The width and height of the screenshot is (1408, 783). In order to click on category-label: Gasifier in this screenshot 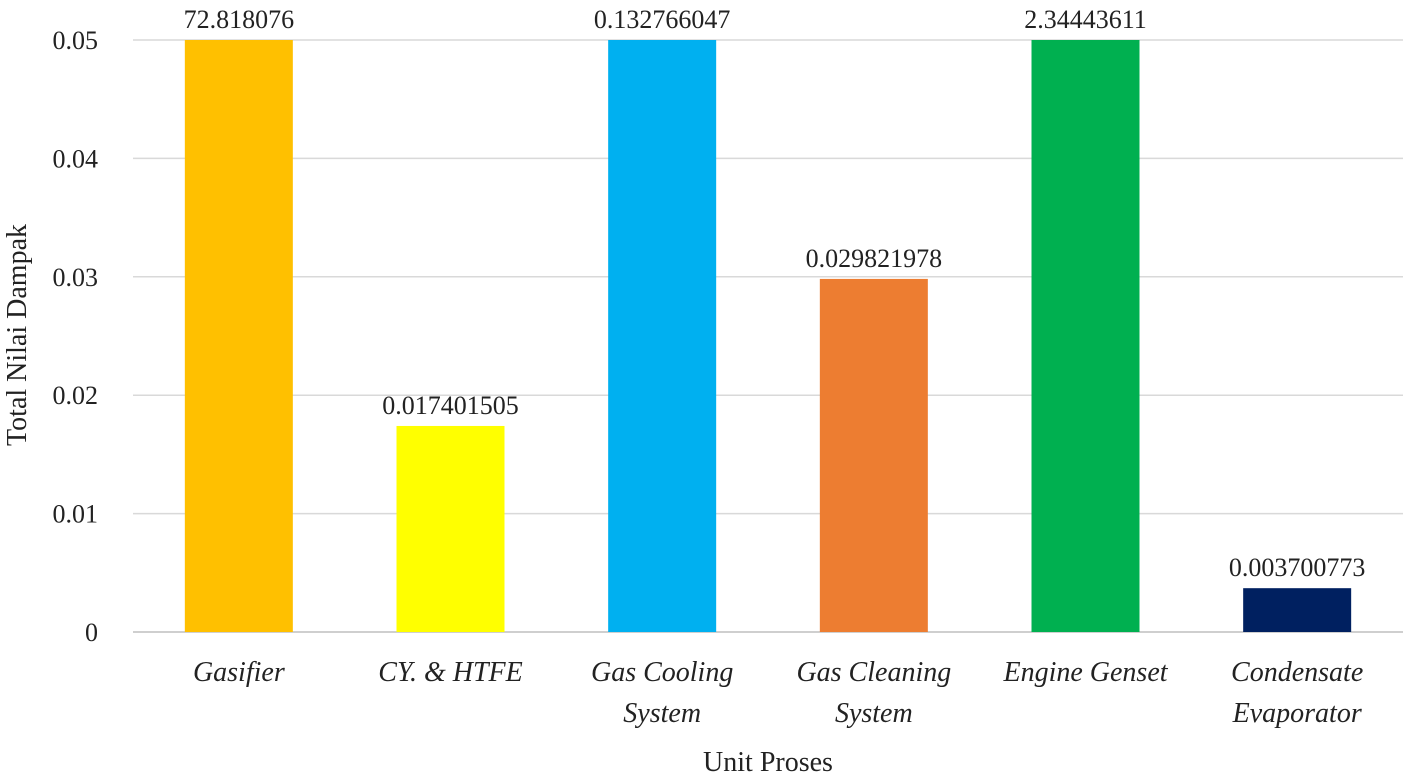, I will do `click(239, 672)`.